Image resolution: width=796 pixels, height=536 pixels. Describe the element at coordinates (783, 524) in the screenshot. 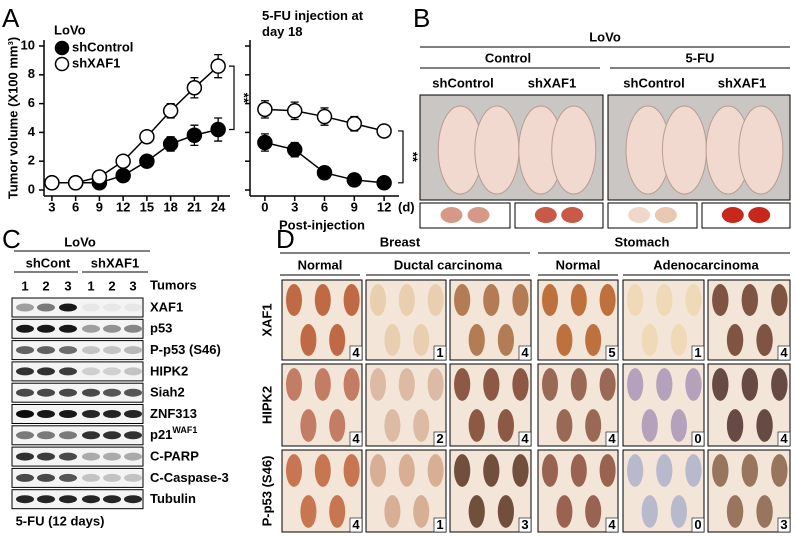

I see `score: 3` at that location.